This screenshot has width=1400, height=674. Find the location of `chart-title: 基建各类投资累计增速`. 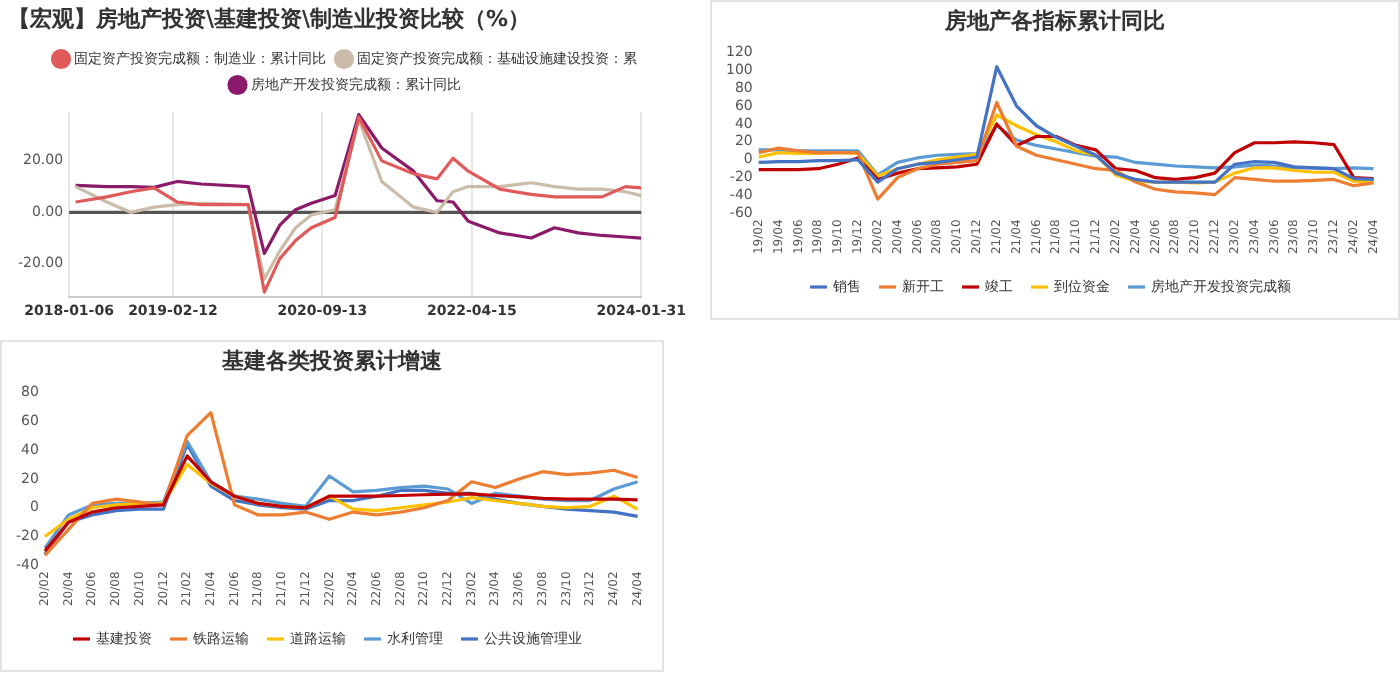

chart-title: 基建各类投资累计增速 is located at coordinates (332, 362).